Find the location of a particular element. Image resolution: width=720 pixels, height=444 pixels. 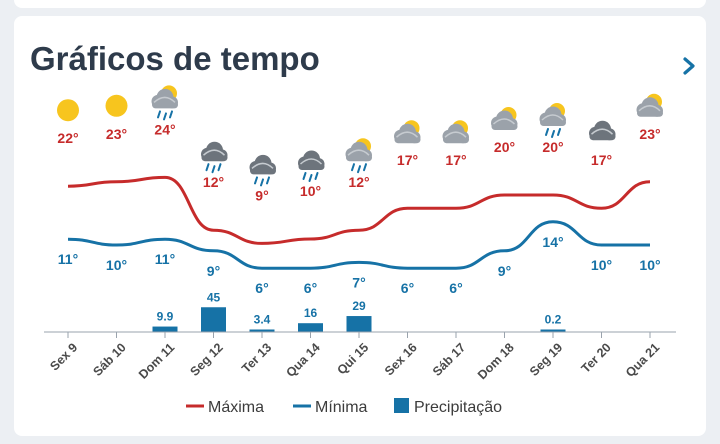

precip-label: 29 is located at coordinates (359, 306).